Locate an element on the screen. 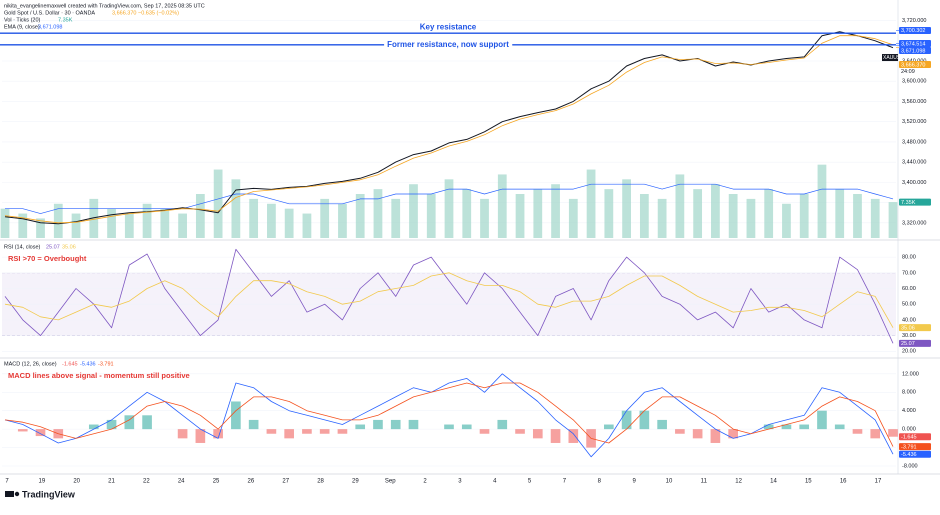 This screenshot has width=940, height=515. x-tick-label: 7 is located at coordinates (7, 482).